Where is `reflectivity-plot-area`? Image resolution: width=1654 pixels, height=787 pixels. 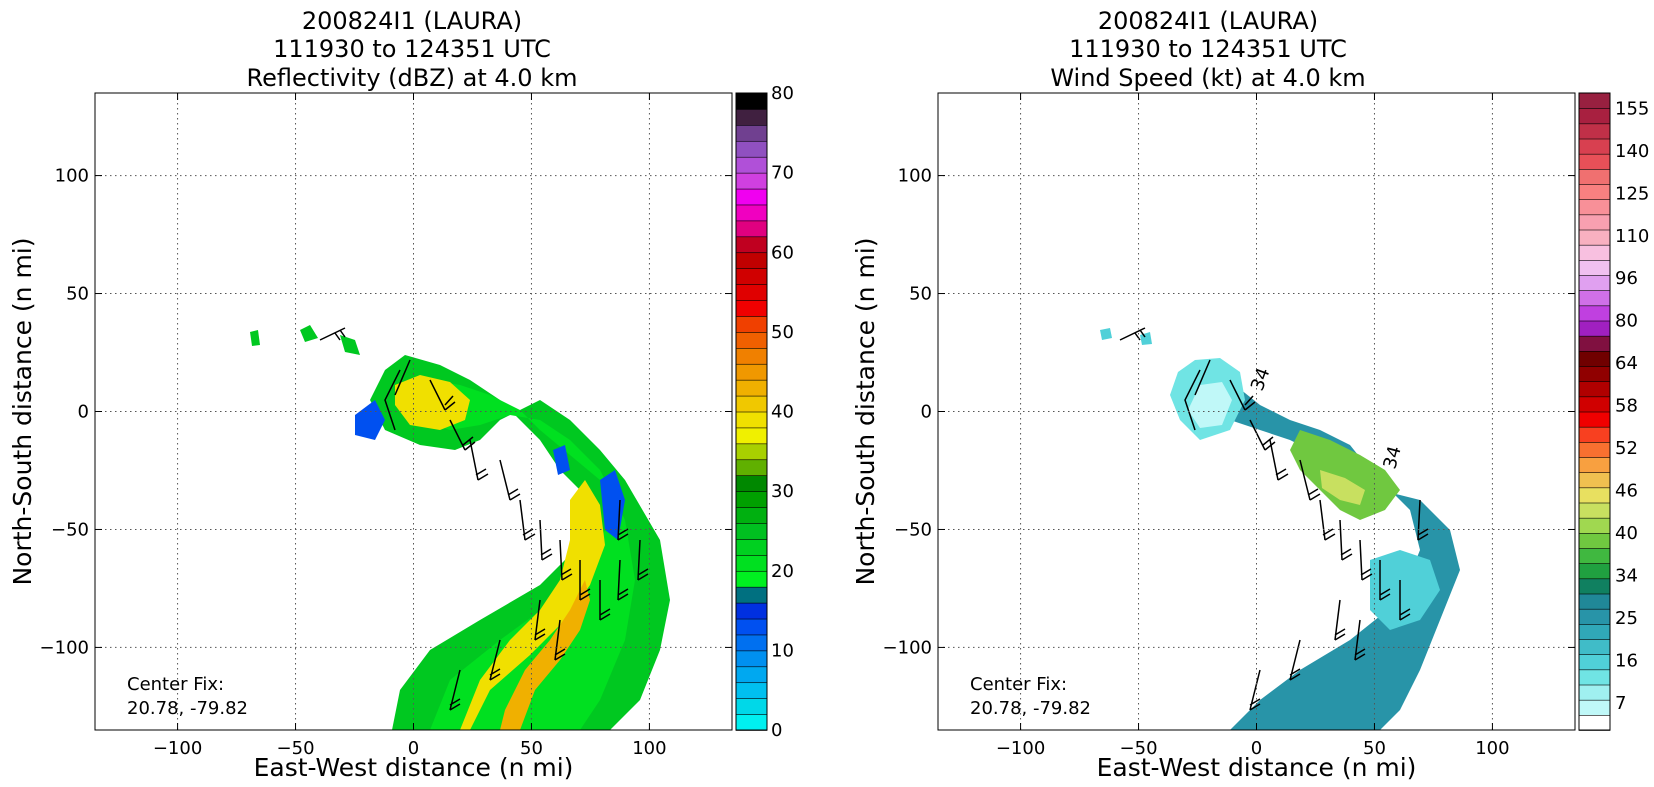
reflectivity-plot-area is located at coordinates (460, 527).